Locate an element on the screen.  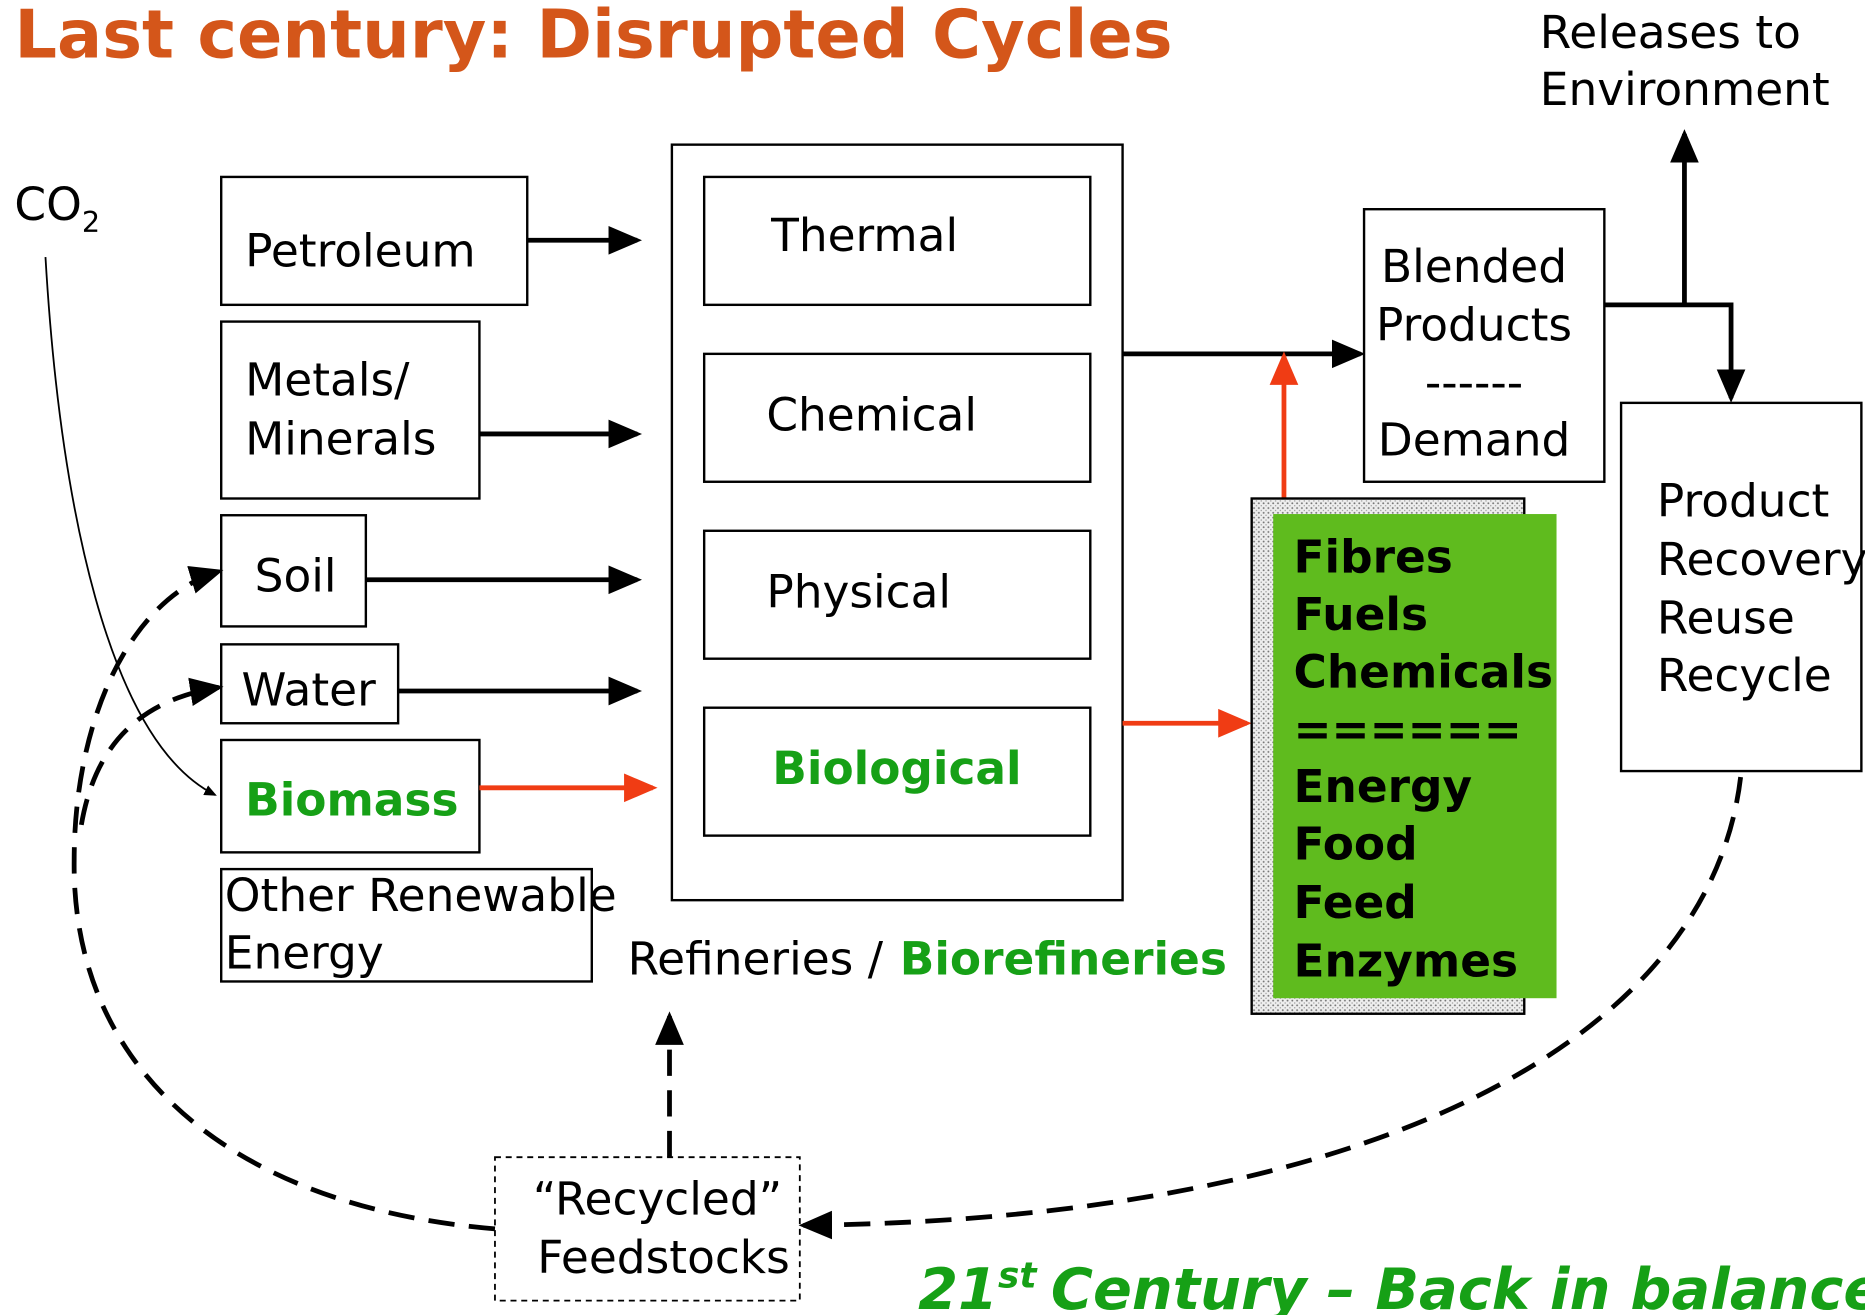
process-label: Chemical is located at coordinates (871, 414).